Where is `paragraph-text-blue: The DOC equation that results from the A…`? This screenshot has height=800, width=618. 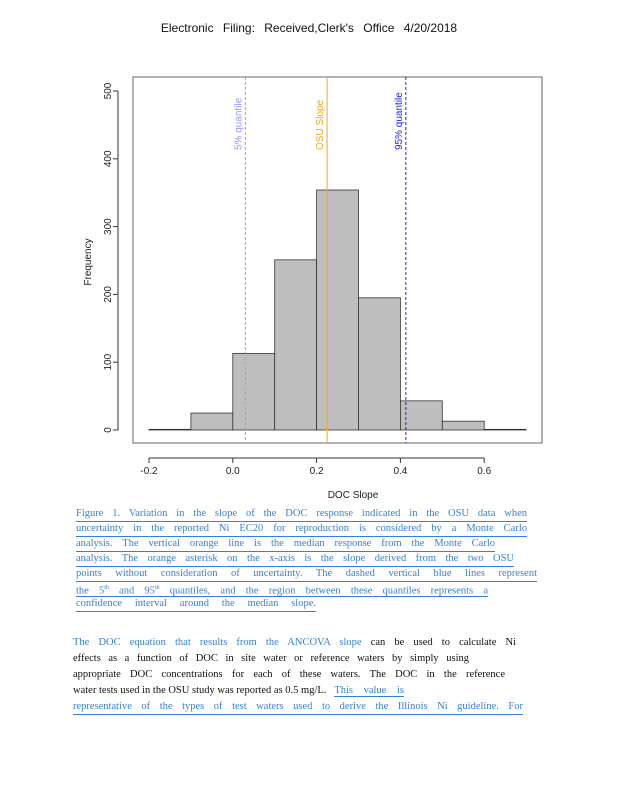
paragraph-text-blue: The DOC equation that results from the A… is located at coordinates (217, 642).